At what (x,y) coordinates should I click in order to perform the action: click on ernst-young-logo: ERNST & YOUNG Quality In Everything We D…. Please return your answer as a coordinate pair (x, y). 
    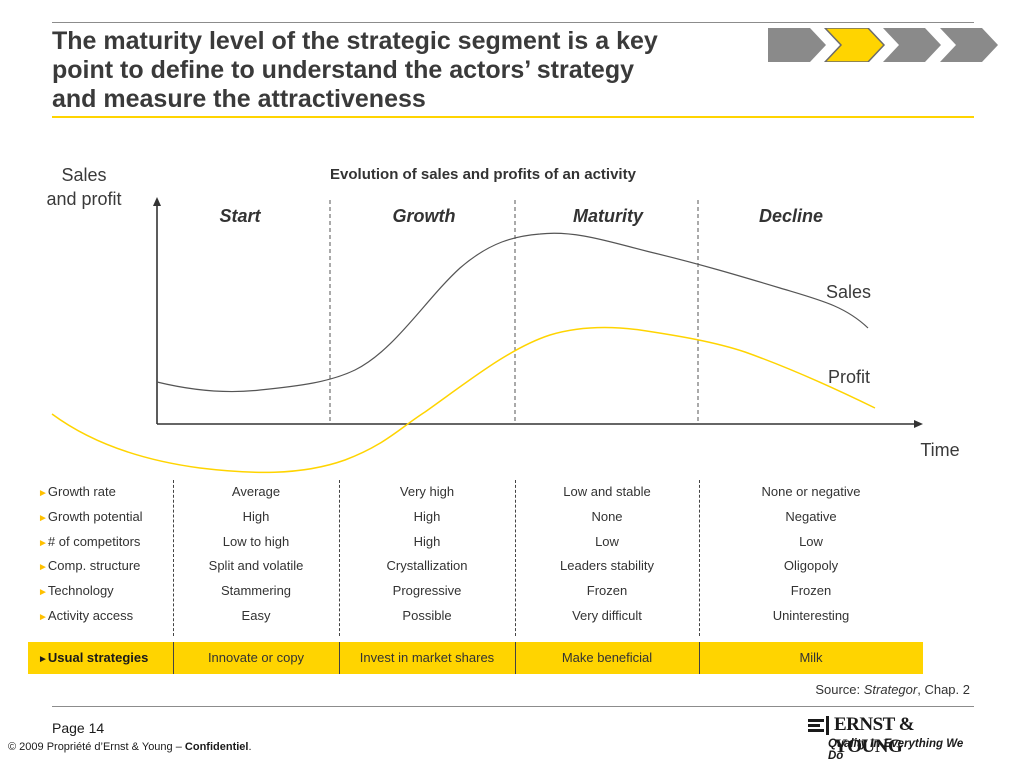
    Looking at the image, I should click on (892, 737).